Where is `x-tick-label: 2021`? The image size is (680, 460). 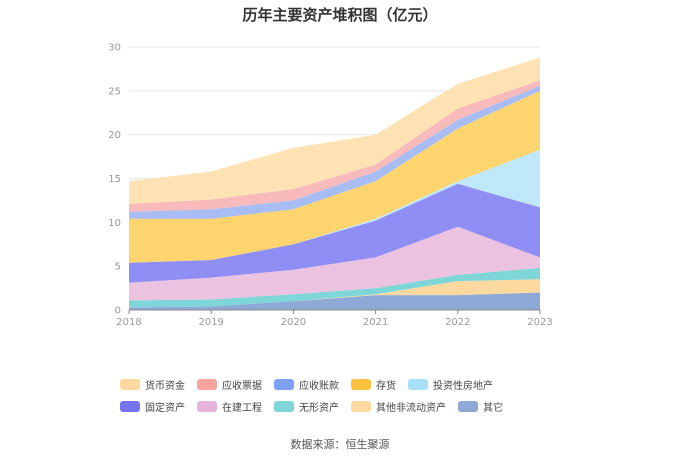
x-tick-label: 2021 is located at coordinates (375, 322).